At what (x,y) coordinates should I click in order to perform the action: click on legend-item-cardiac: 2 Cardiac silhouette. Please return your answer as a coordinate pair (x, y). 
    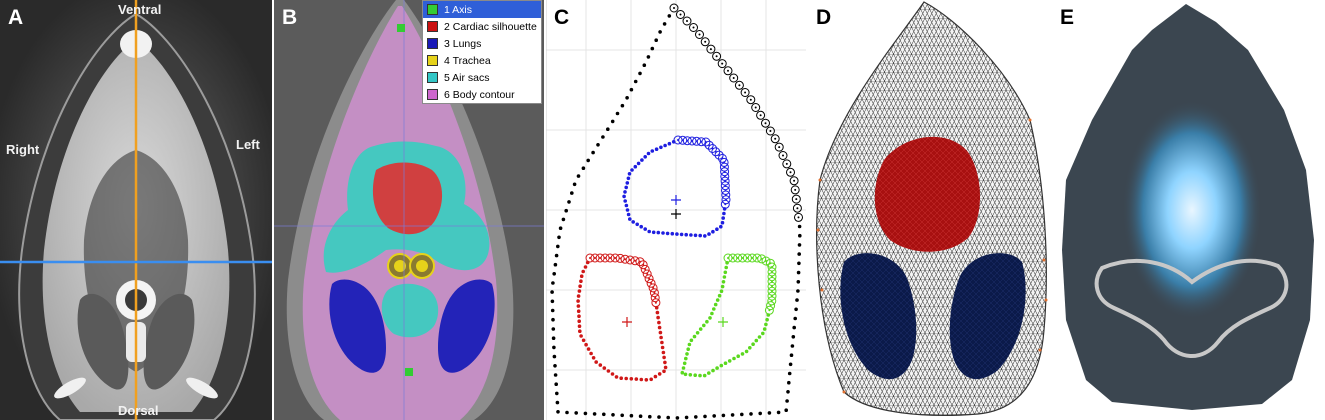
    Looking at the image, I should click on (482, 26).